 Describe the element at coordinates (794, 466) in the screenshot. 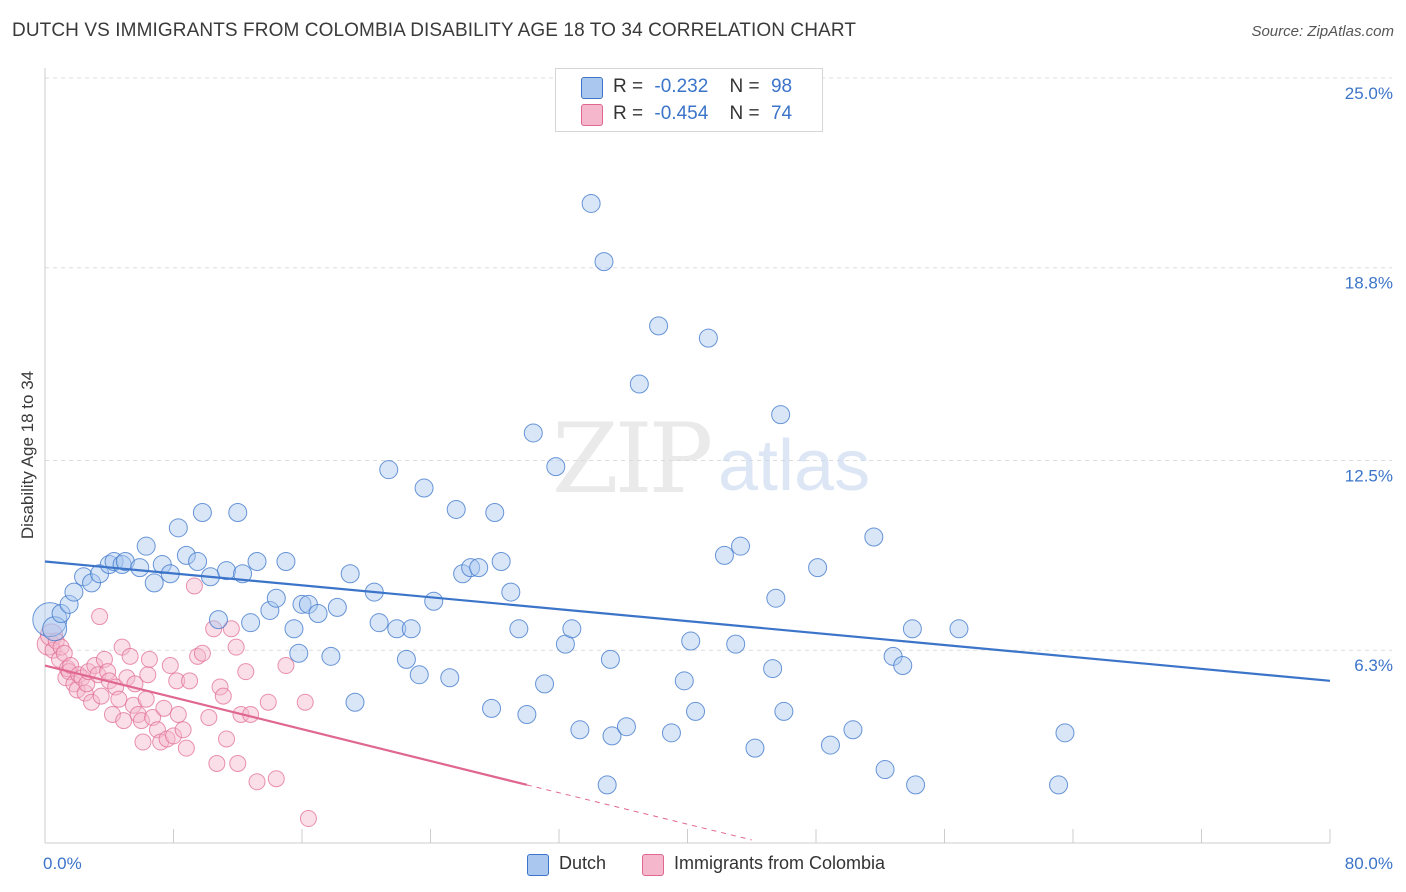

I see `watermark-atlas: atlas` at that location.